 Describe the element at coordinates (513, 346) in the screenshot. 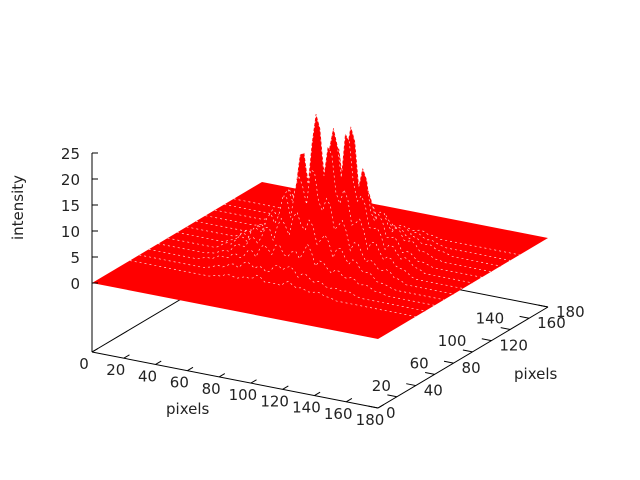

I see `y-tick-label: 120` at that location.